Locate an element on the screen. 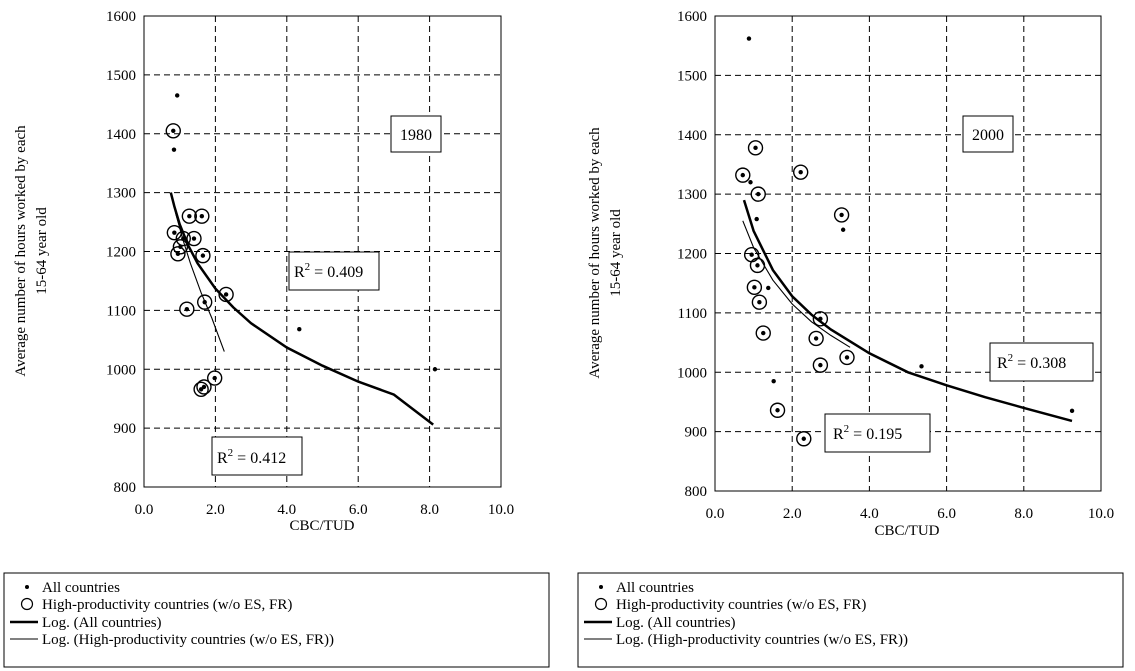 The width and height of the screenshot is (1135, 671). r2-box-2000-all is located at coordinates (1041, 362).